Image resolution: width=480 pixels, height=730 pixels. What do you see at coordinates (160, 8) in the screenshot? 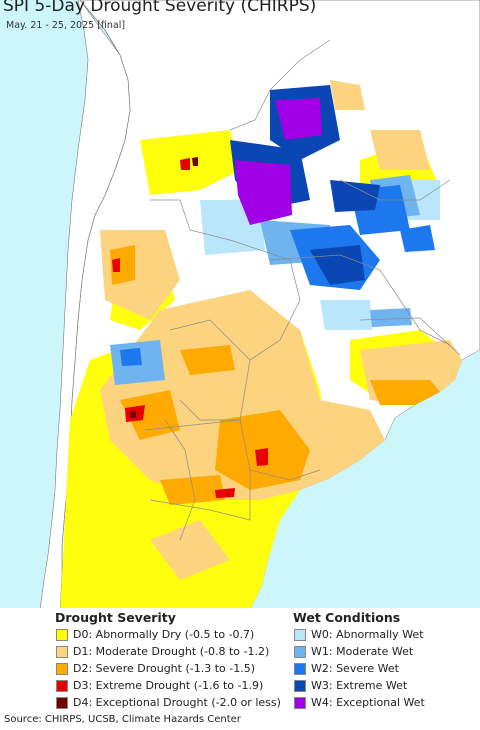
I see `map-title: SPI 5-Day Drought Severity (CHIRPS)` at bounding box center [160, 8].